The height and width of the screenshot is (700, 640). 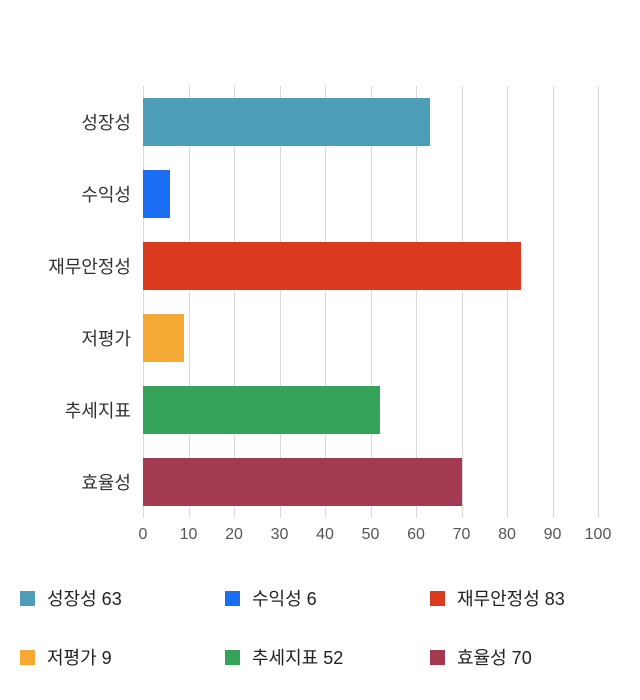 I want to click on category-label: 효율성, so click(x=106, y=483).